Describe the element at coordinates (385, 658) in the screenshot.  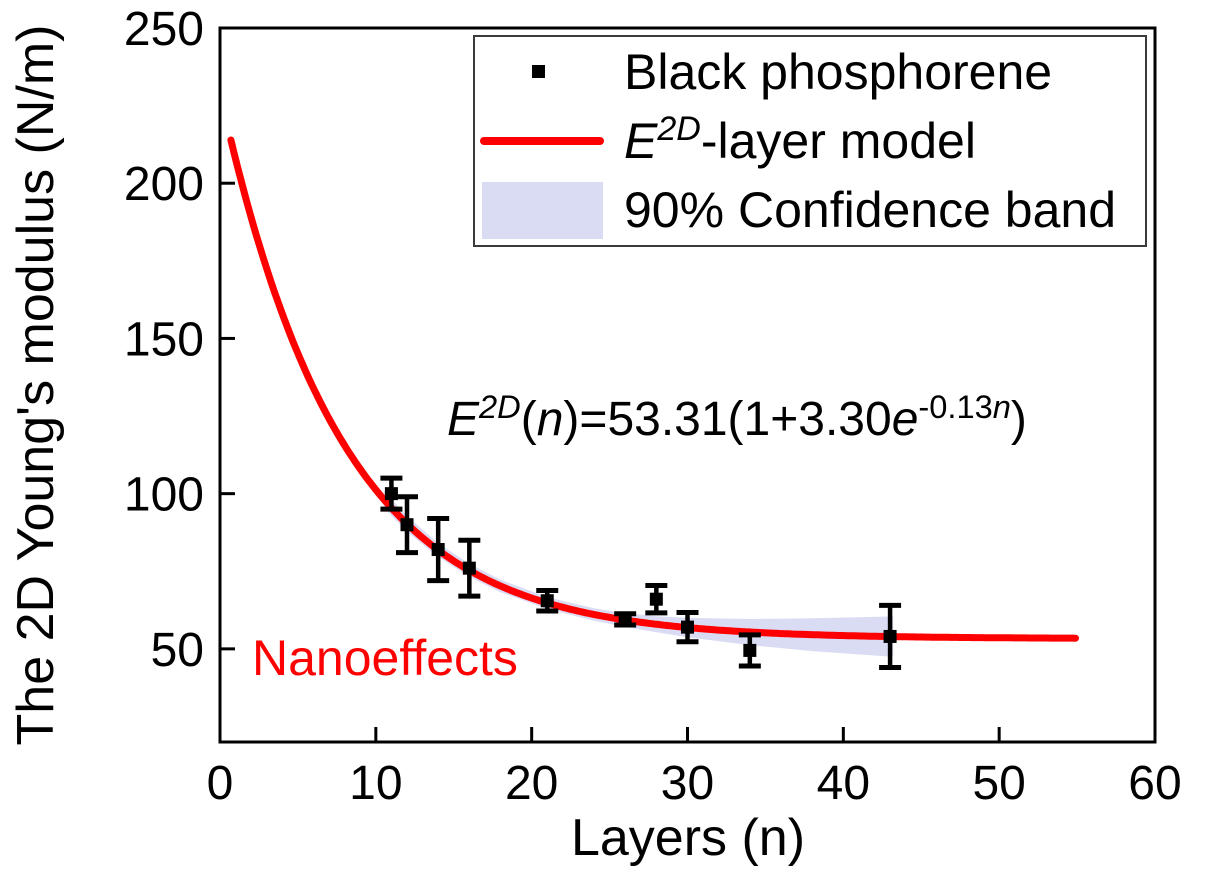
I see `nanoeffects-label: Nanoeffects` at that location.